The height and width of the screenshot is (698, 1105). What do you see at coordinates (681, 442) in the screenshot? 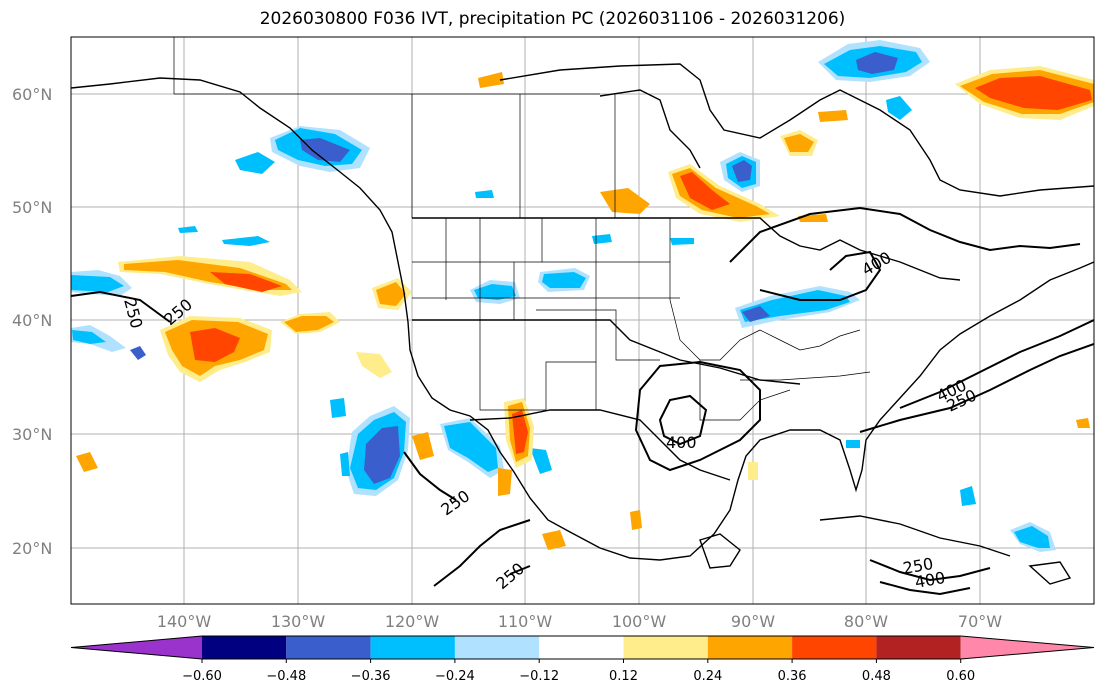
I see `contour-label: 400` at bounding box center [681, 442].